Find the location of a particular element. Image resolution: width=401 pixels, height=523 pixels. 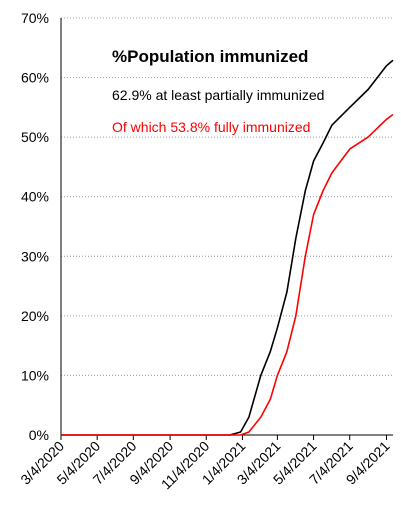

annotation: Of which 53.8% fully immunized is located at coordinates (211, 127).